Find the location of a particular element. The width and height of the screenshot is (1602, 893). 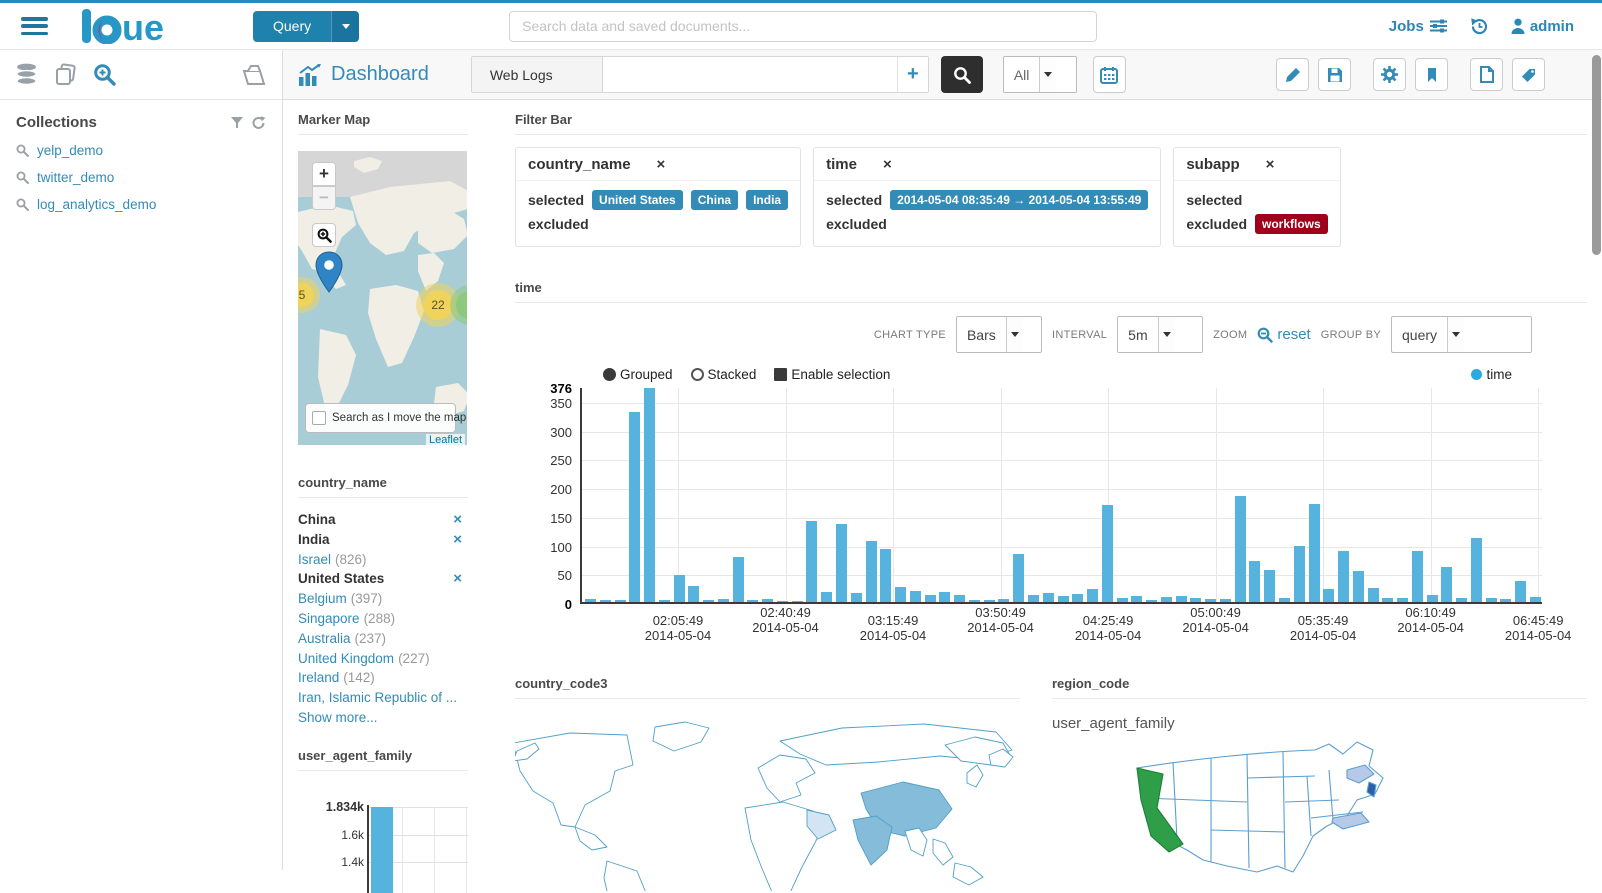

refresh-icon is located at coordinates (258, 122).